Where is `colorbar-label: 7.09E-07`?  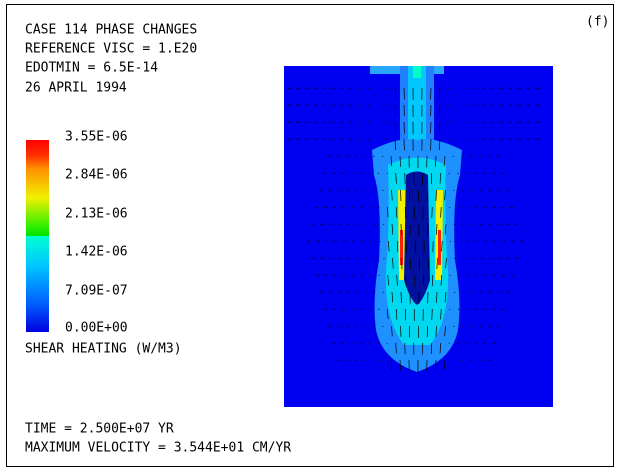
colorbar-label: 7.09E-07 is located at coordinates (96, 291).